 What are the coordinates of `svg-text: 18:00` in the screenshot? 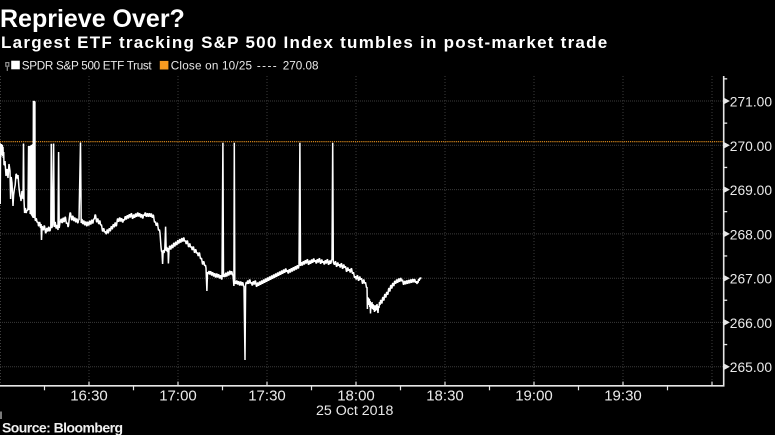 It's located at (356, 396).